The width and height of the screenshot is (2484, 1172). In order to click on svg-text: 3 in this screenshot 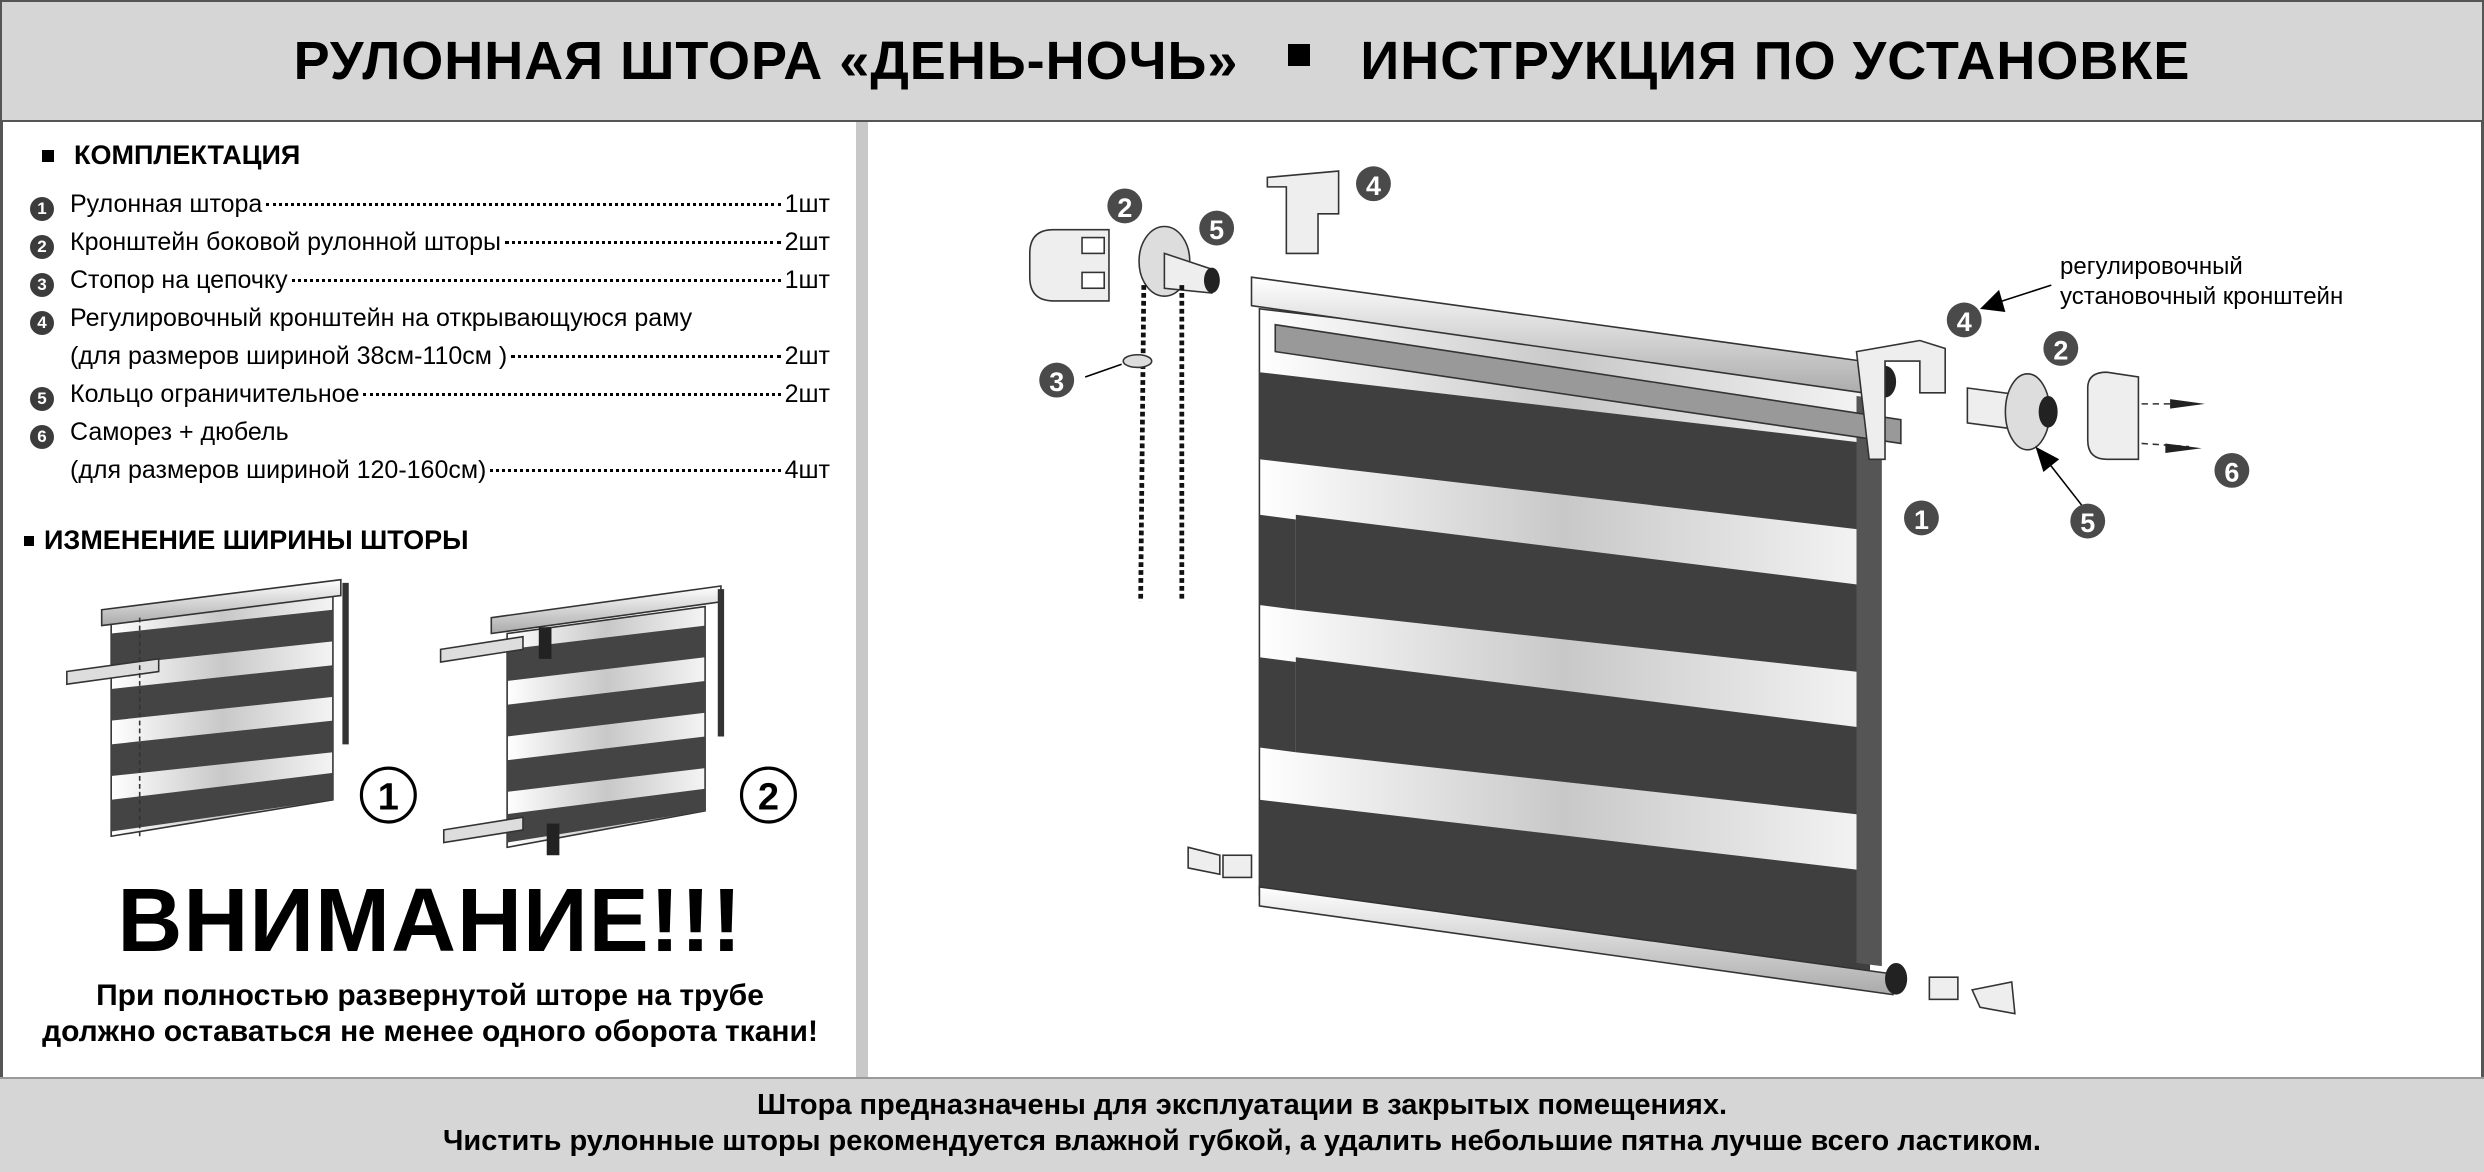, I will do `click(1056, 382)`.